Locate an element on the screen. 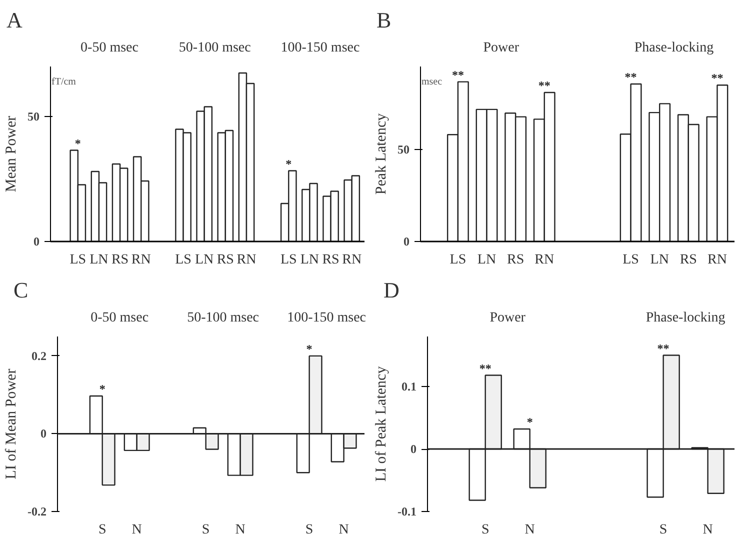 Image resolution: width=740 pixels, height=541 pixels. y-axis-title: Peak Latency is located at coordinates (382, 153).